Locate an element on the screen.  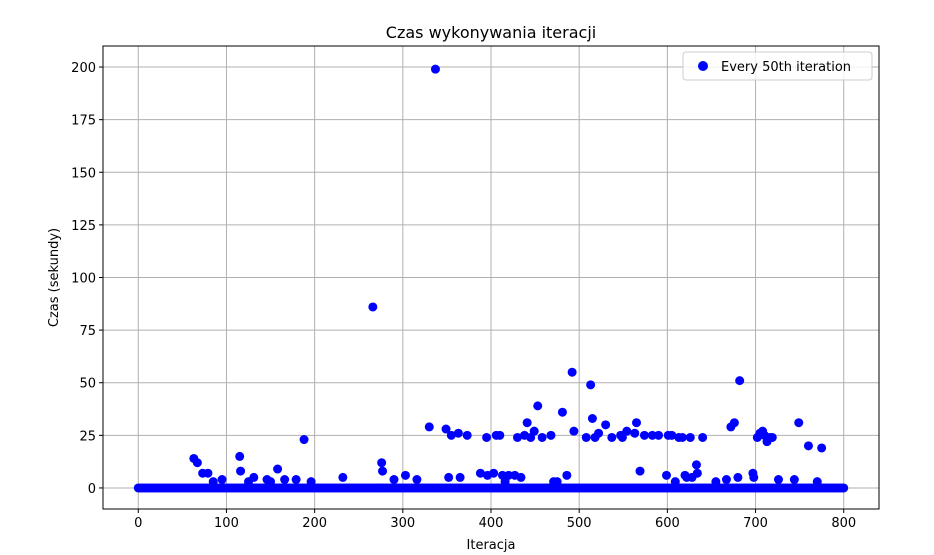
x-tick-label: 300 is located at coordinates (402, 523).